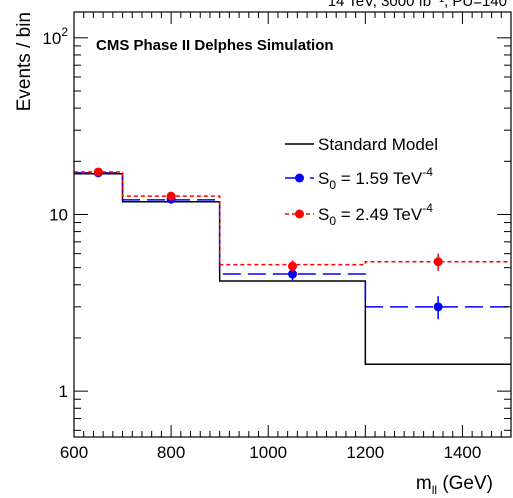 This screenshot has height=498, width=513. What do you see at coordinates (64, 32) in the screenshot?
I see `y-tick-exponent: 2` at bounding box center [64, 32].